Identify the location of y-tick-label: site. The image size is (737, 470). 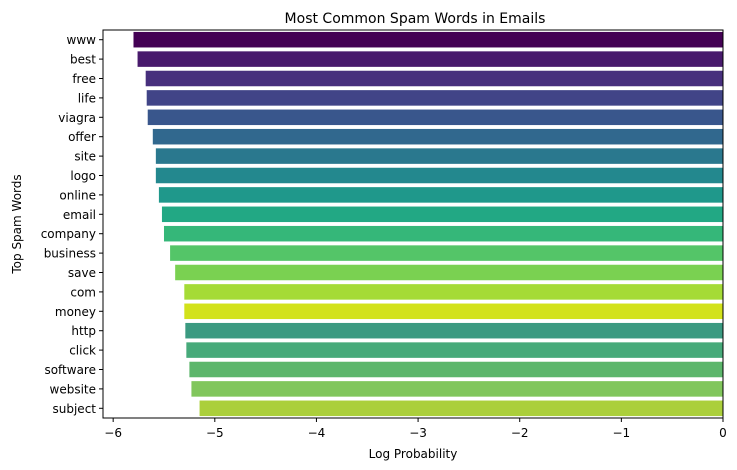
(85, 157).